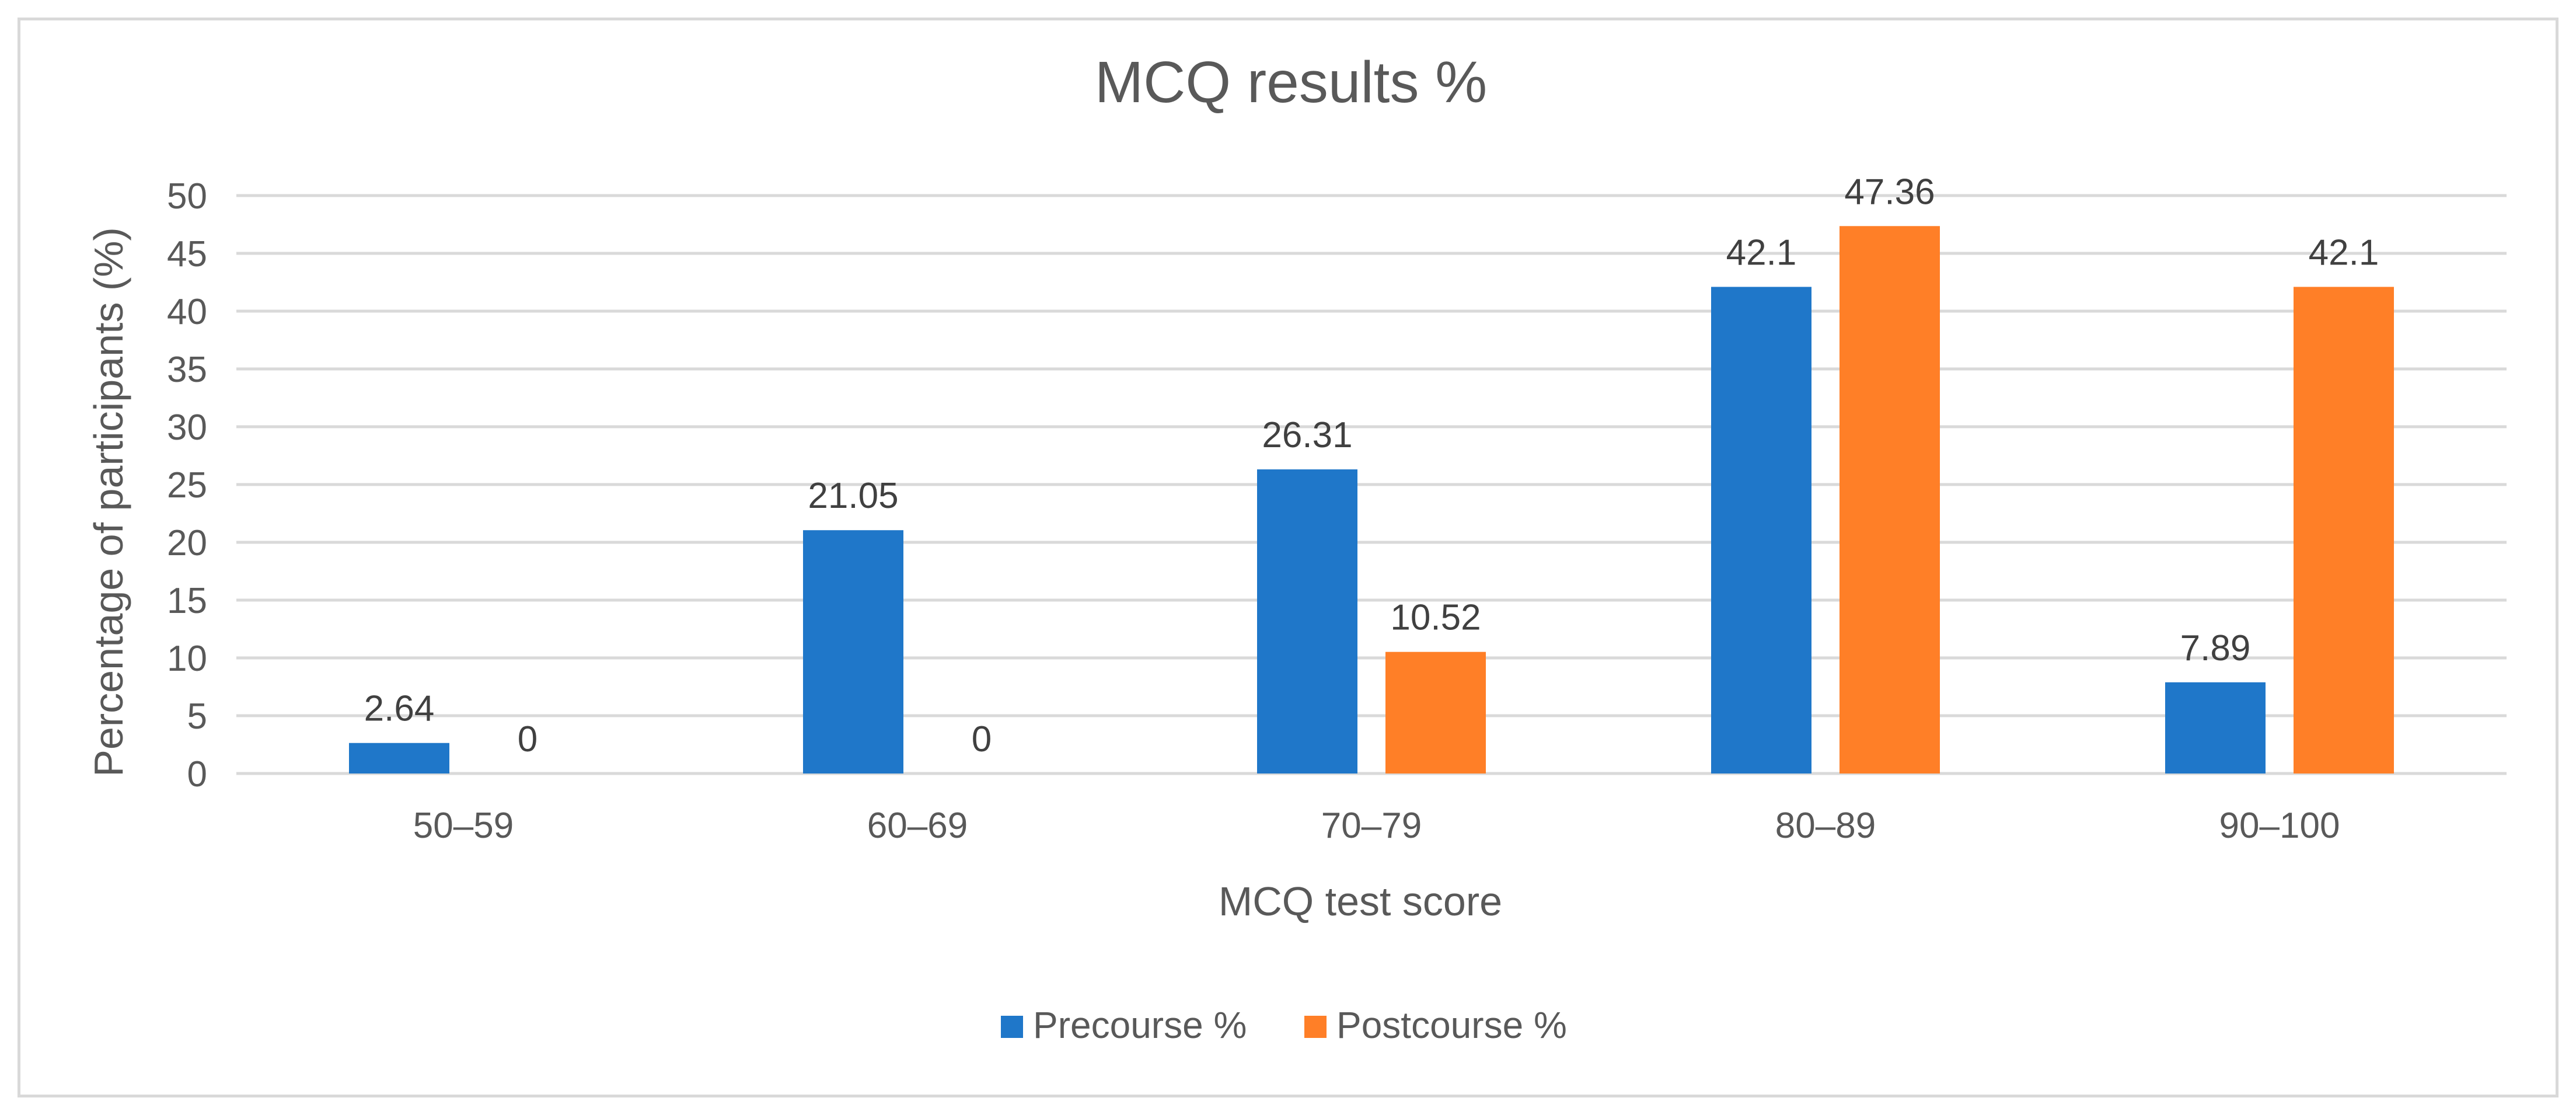  I want to click on data-label-precourse: 21.05, so click(853, 496).